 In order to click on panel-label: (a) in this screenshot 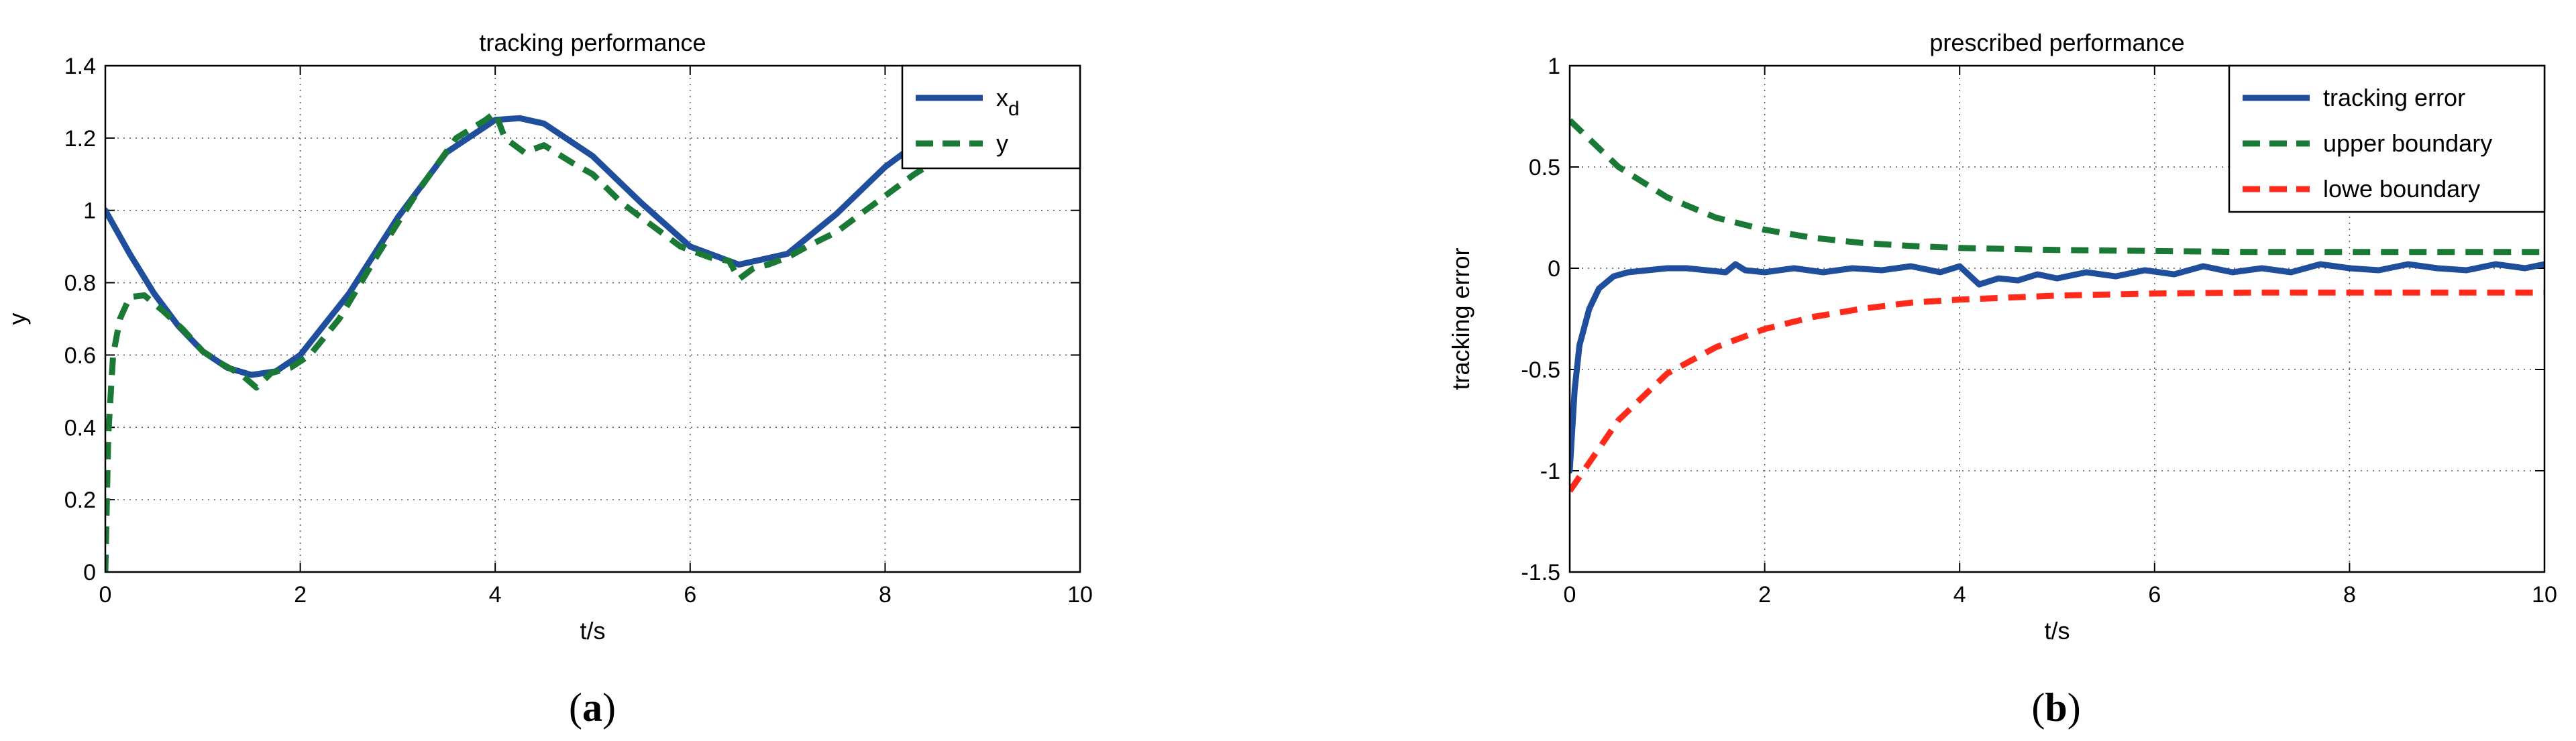, I will do `click(592, 707)`.